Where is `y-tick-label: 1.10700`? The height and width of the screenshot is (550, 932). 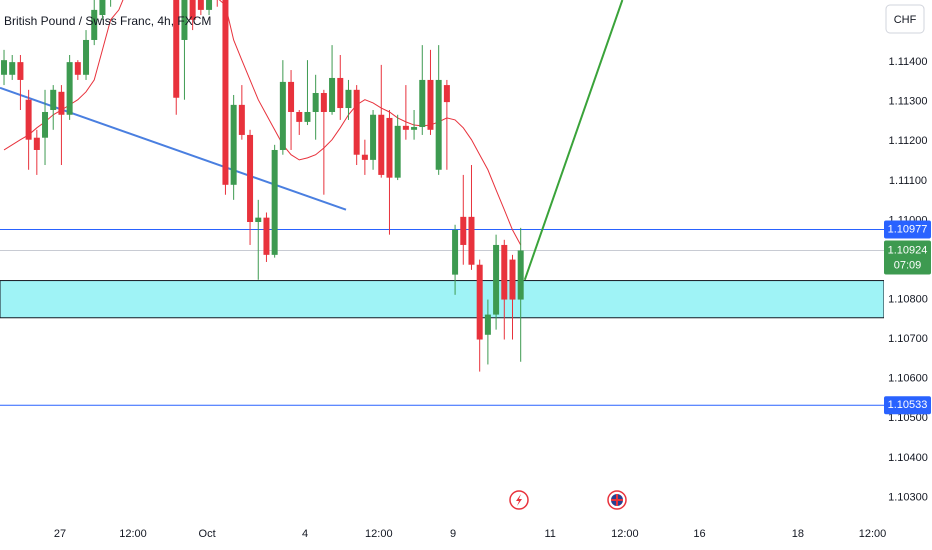
y-tick-label: 1.10700 is located at coordinates (908, 339).